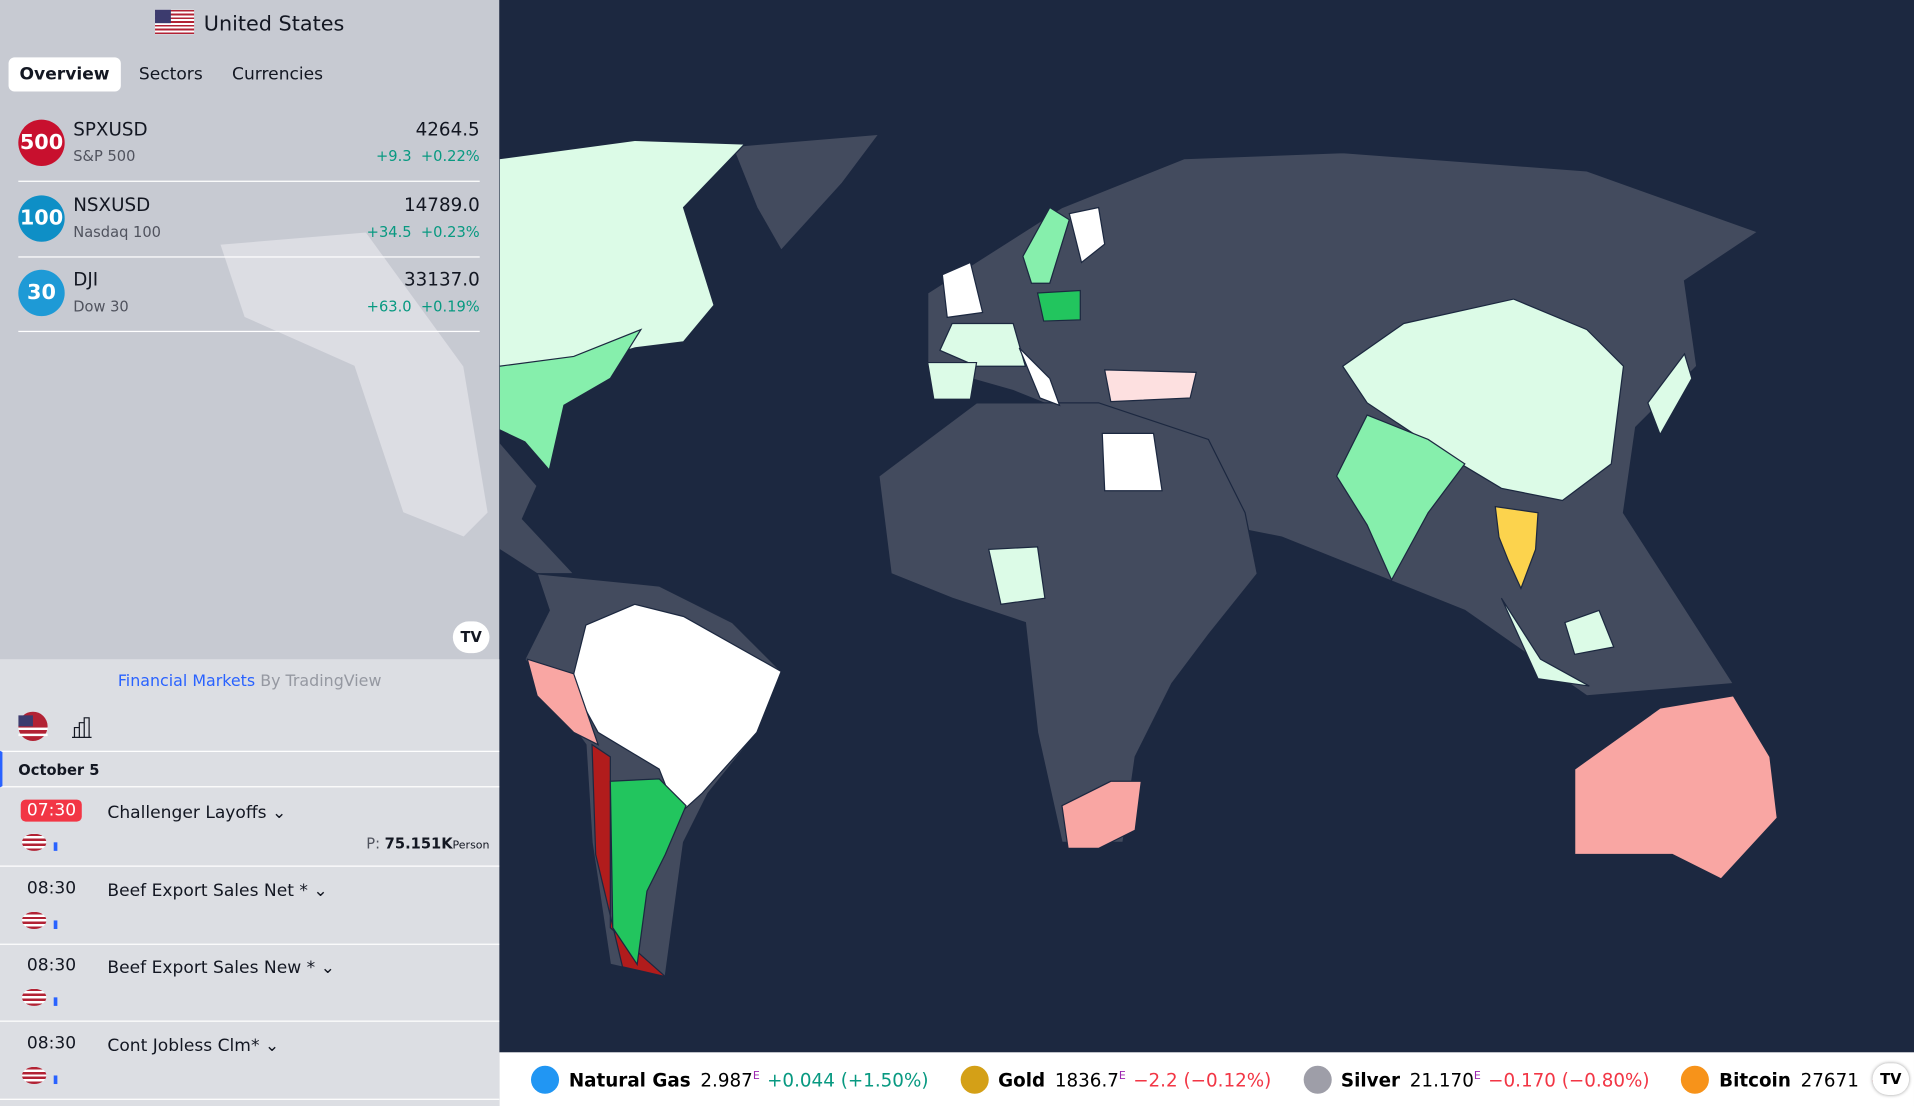 Image resolution: width=1914 pixels, height=1106 pixels. What do you see at coordinates (41, 293) in the screenshot?
I see `index-badge: 30` at bounding box center [41, 293].